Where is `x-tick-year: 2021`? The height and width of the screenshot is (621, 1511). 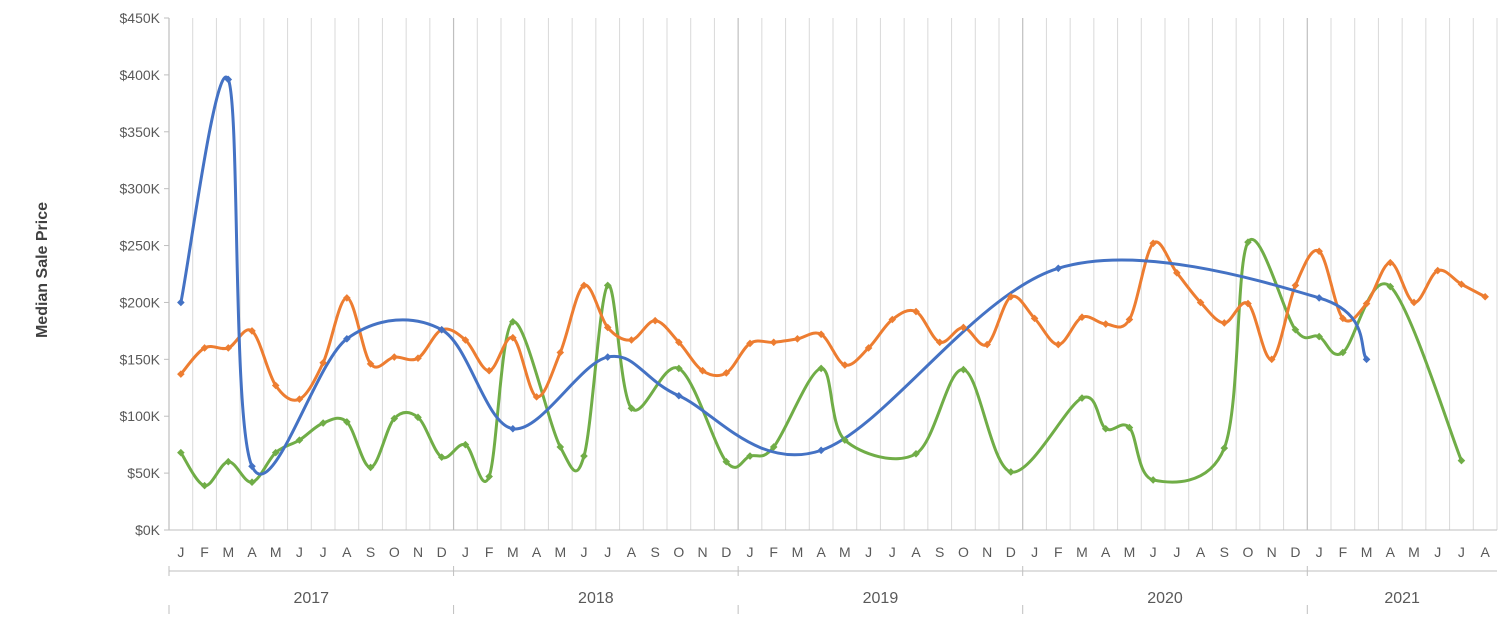
x-tick-year: 2021 is located at coordinates (1402, 598).